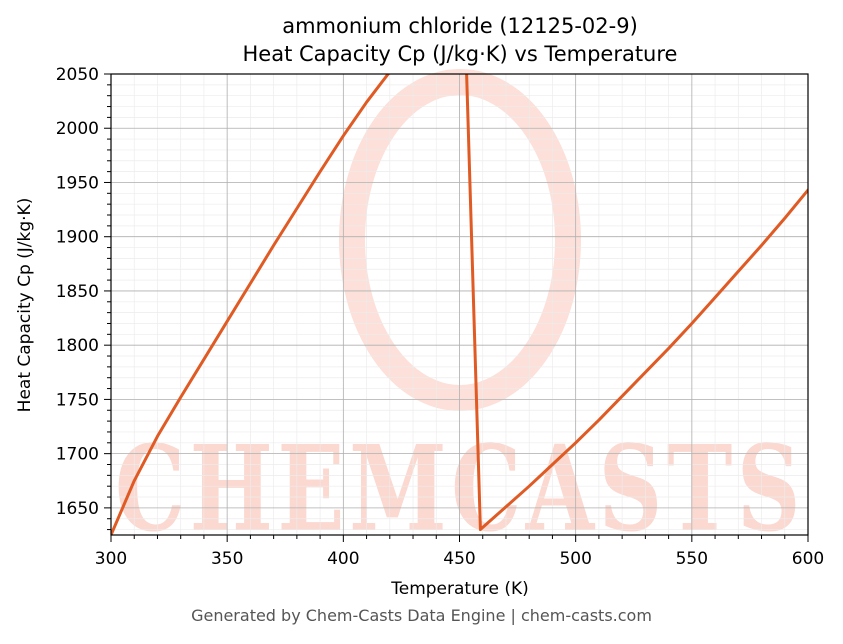  Describe the element at coordinates (460, 26) in the screenshot. I see `chart-title-line1: ammonium chloride (12125-02-9)` at that location.